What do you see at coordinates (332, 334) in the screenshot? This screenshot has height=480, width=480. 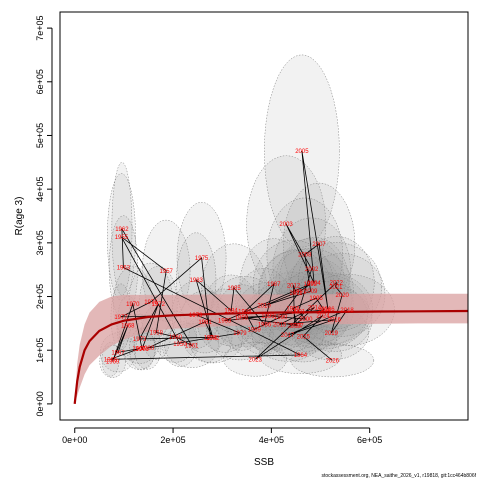 I see `year-label-2019: 2019` at bounding box center [332, 334].